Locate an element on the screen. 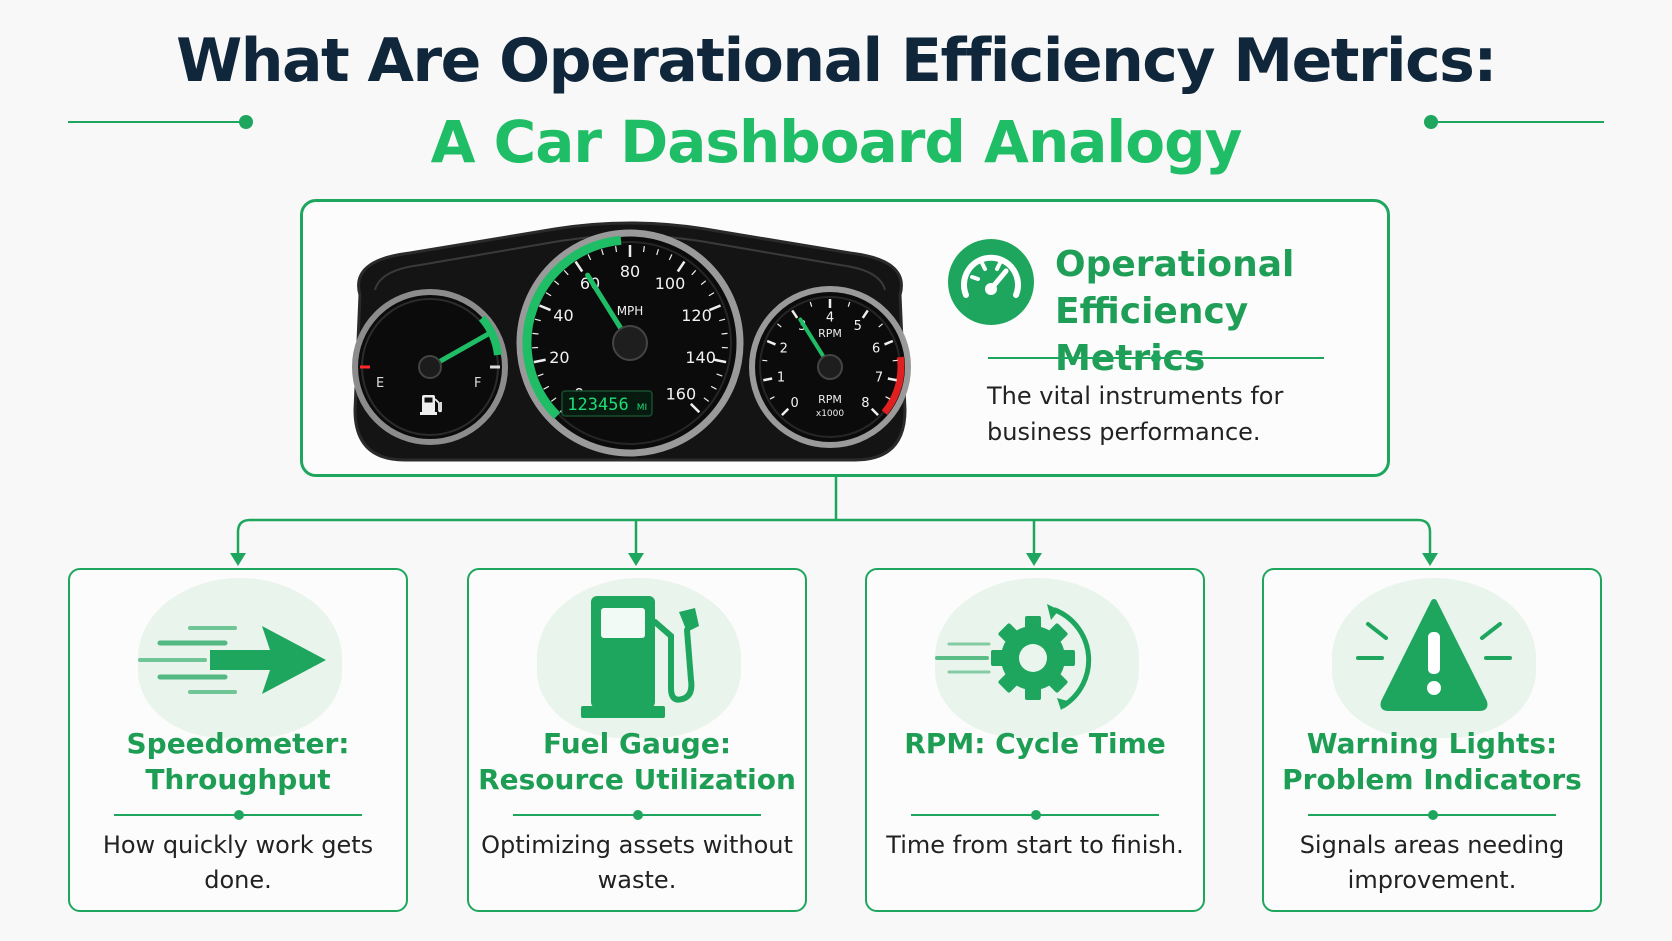 This screenshot has width=1672, height=941. card-title: RPM: Cycle Time is located at coordinates (1035, 743).